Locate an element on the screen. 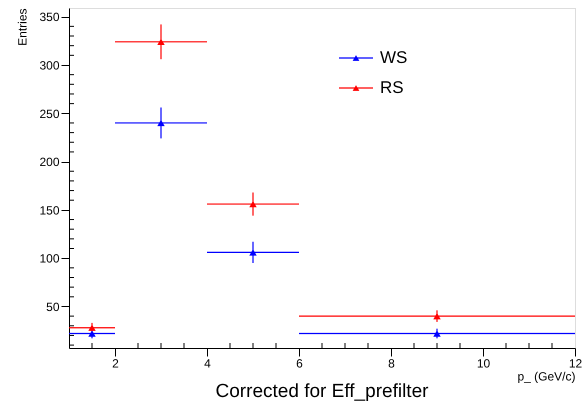 The width and height of the screenshot is (582, 402). y-axis-title: Entries is located at coordinates (22, 27).